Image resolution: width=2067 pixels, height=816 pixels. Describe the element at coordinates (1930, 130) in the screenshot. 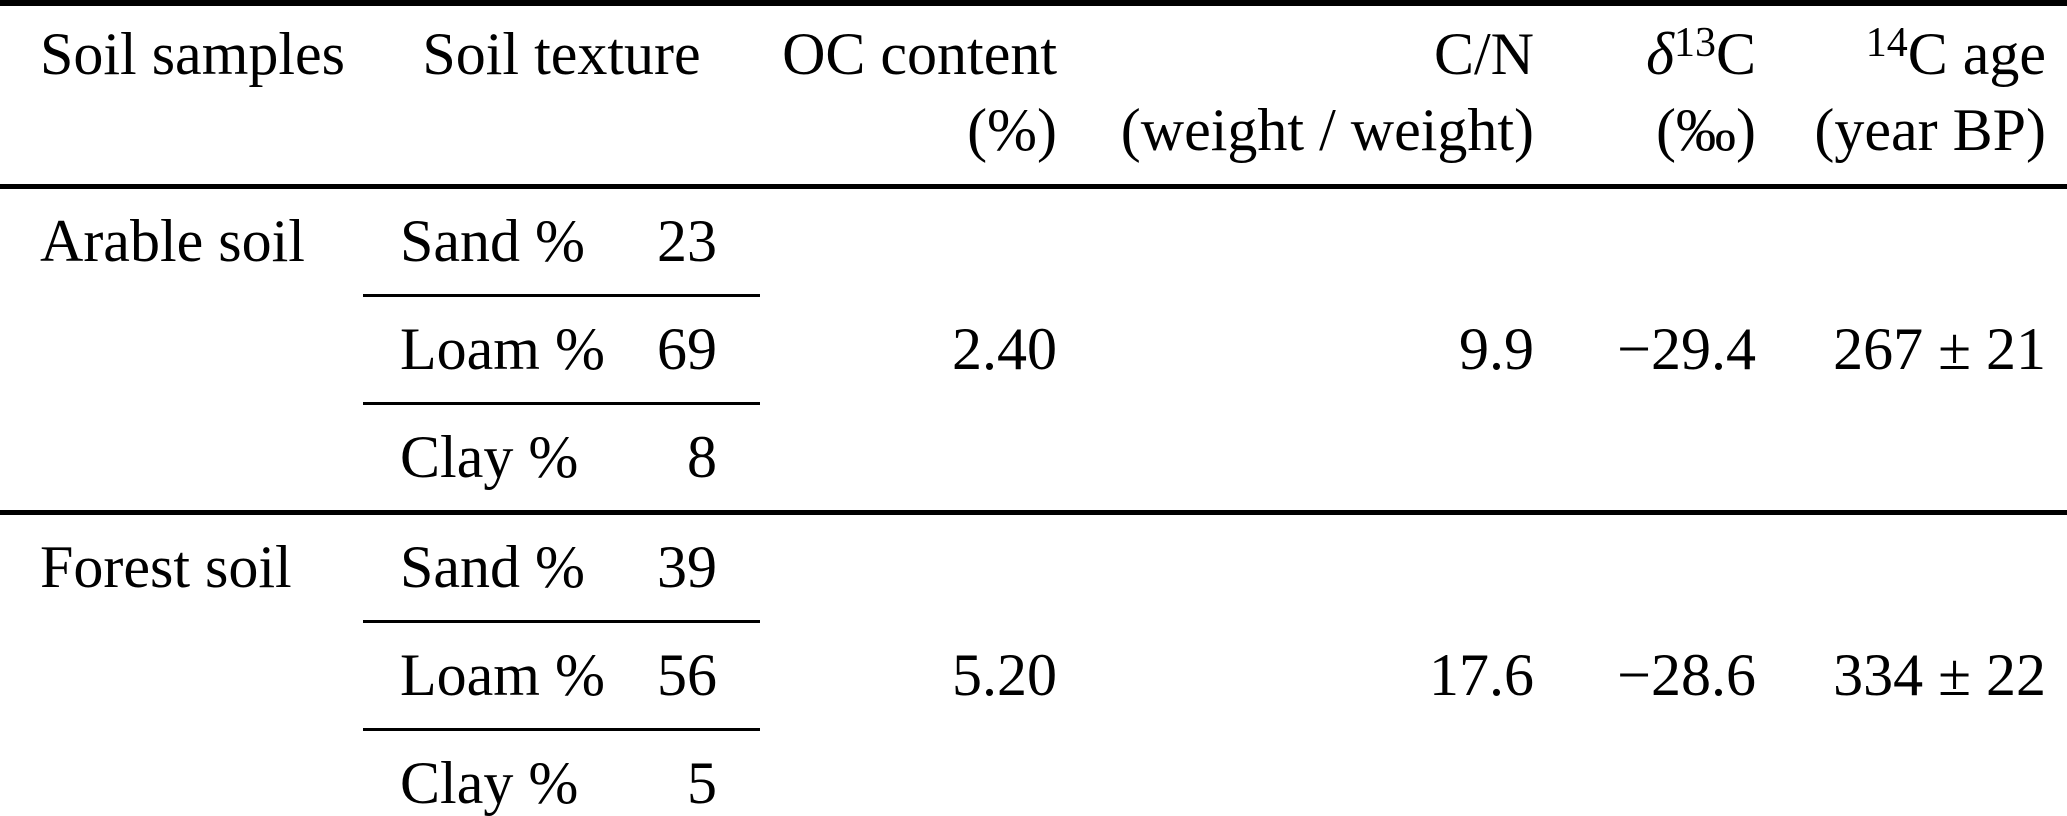

I see `header-14c-unit: (year BP)` at that location.